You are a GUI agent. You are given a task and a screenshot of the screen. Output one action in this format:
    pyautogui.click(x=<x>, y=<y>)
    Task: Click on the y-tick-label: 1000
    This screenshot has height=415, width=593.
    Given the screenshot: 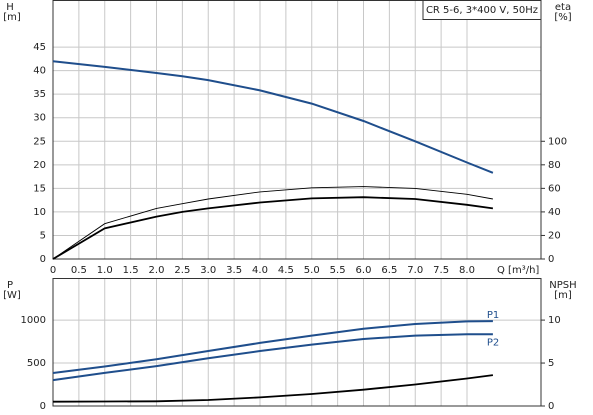 What is the action you would take?
    pyautogui.click(x=33, y=320)
    